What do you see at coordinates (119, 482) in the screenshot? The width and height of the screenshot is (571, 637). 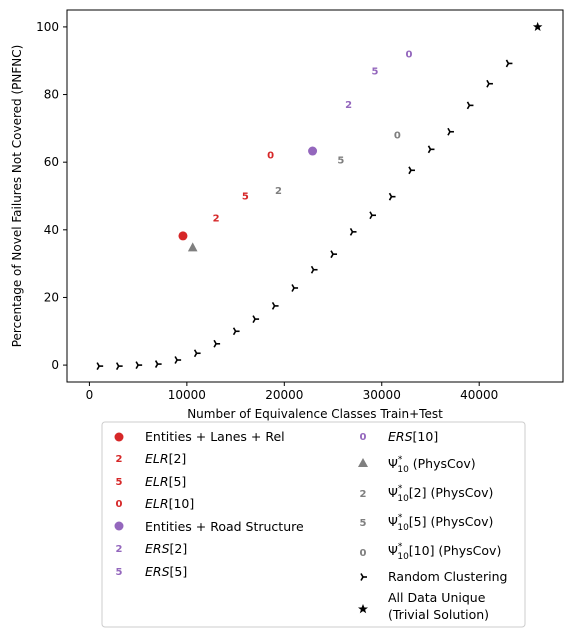 I see `legend-marker-elr5: 5` at bounding box center [119, 482].